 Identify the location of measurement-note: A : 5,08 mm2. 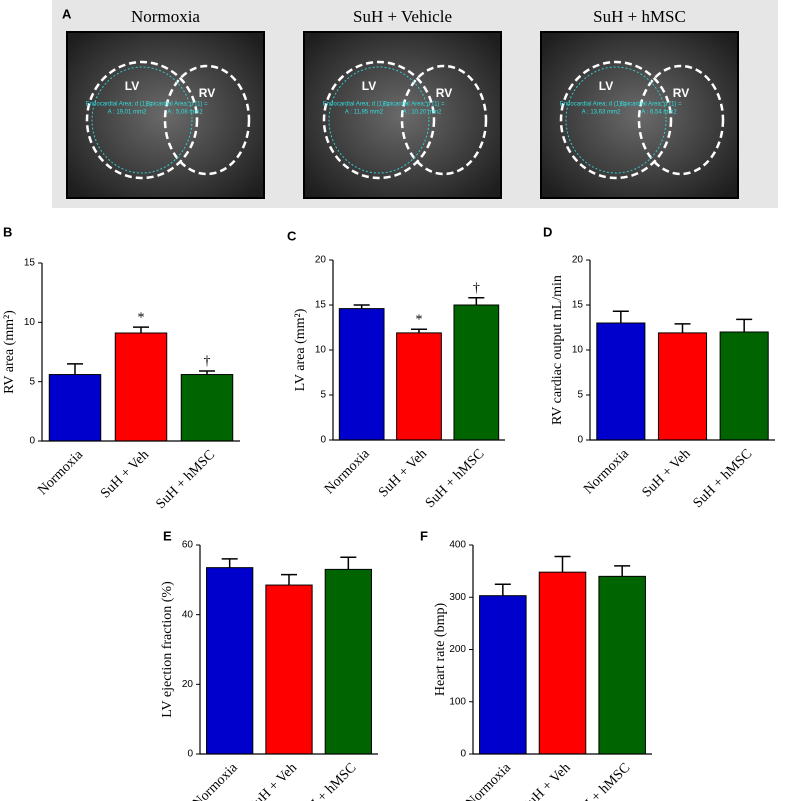
(185, 113).